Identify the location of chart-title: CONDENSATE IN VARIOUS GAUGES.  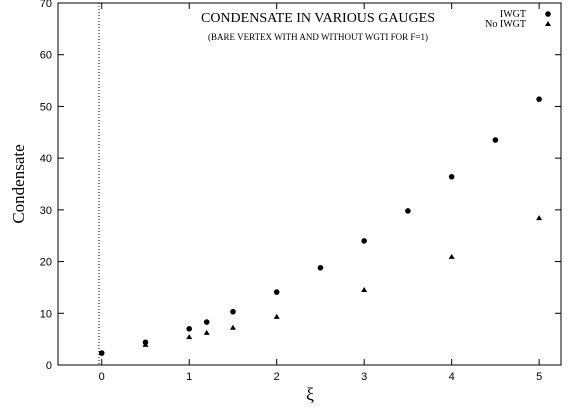
(318, 18).